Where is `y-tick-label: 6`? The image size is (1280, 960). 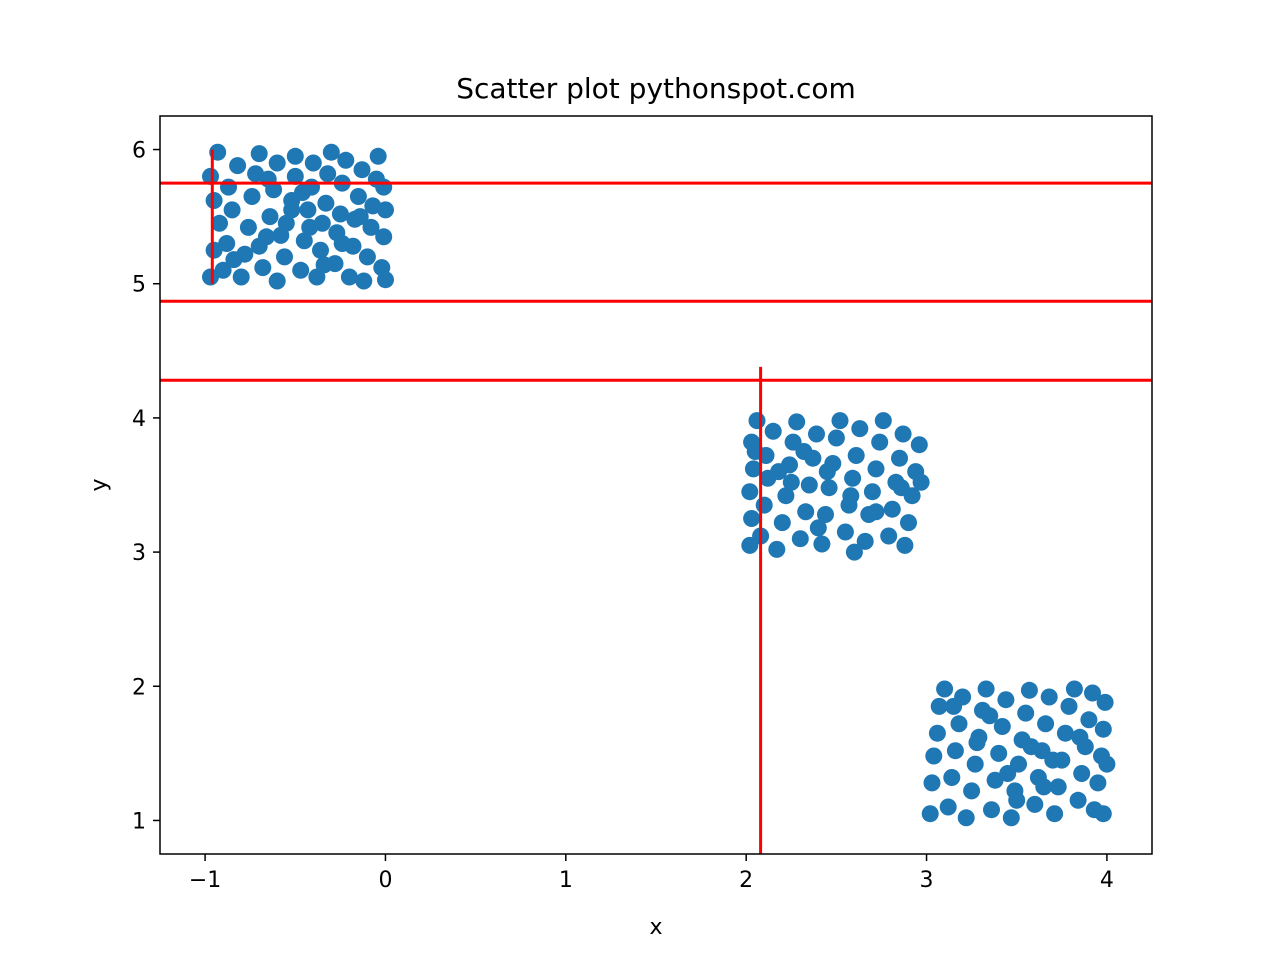
y-tick-label: 6 is located at coordinates (139, 151).